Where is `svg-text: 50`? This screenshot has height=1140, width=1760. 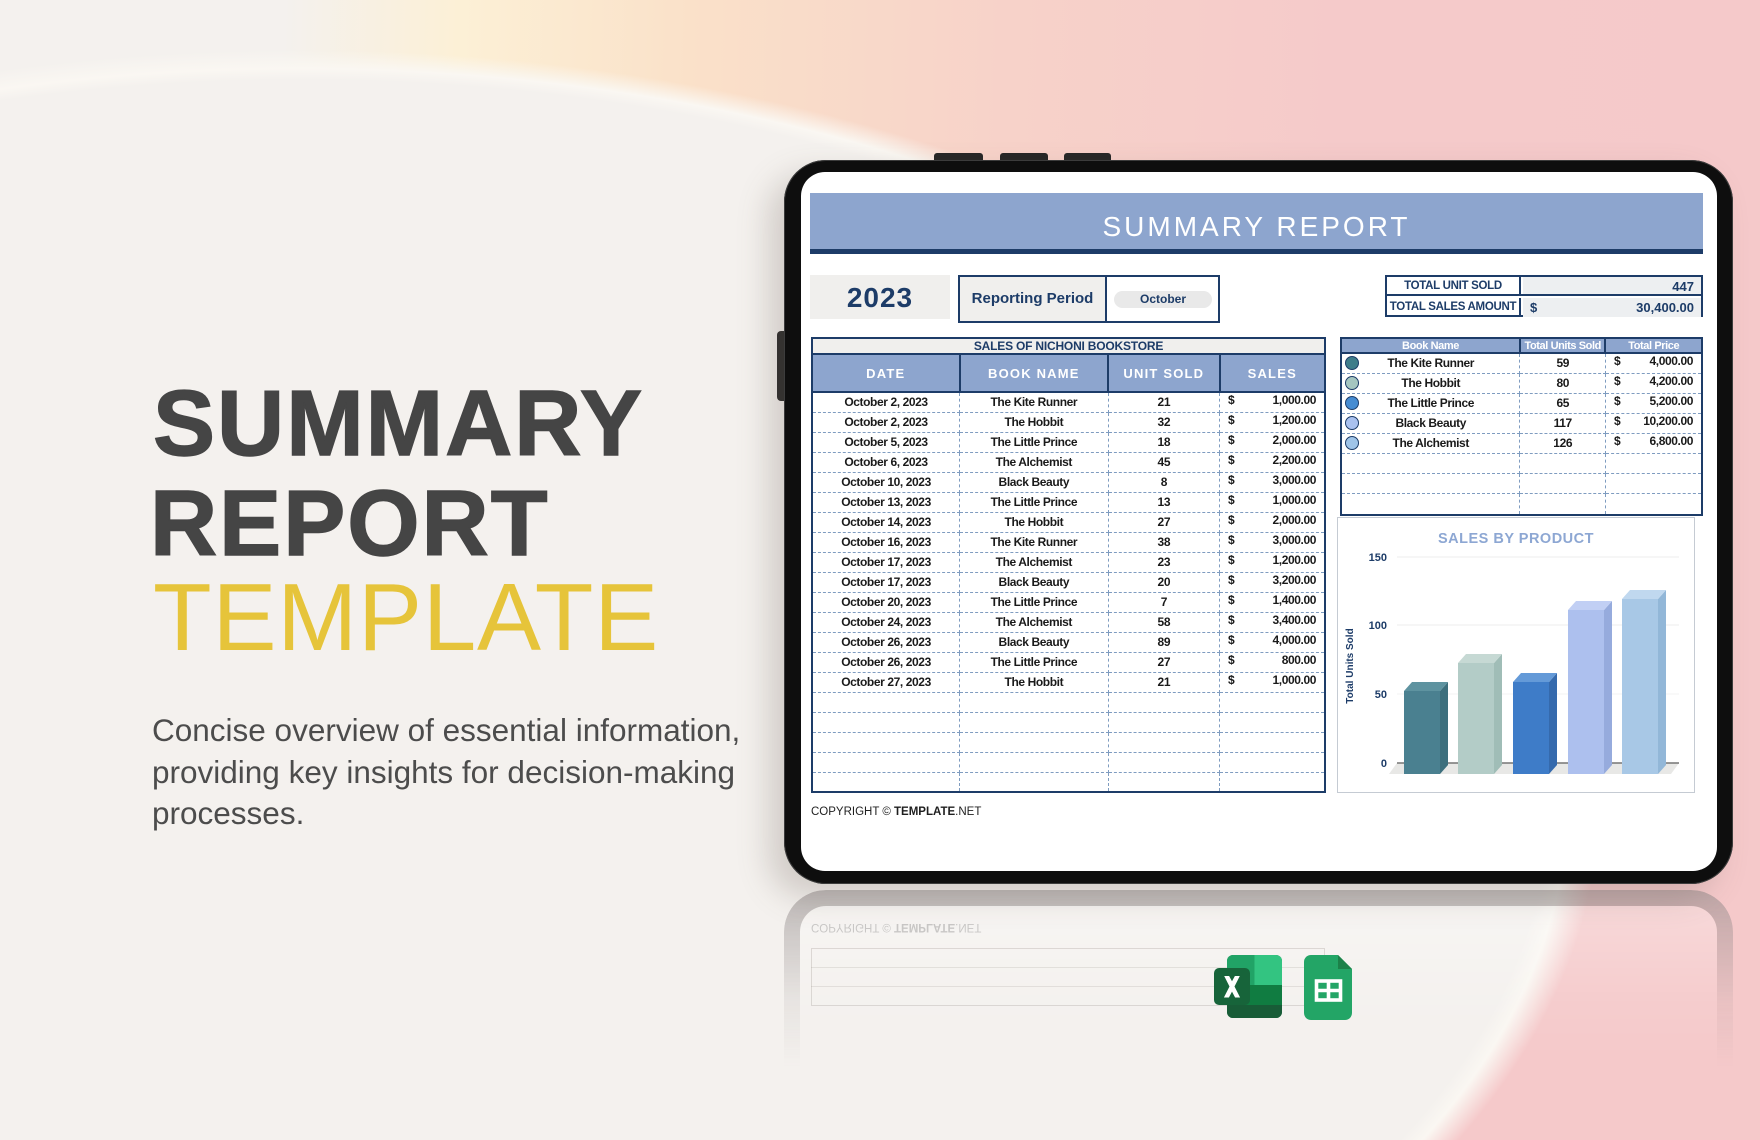
svg-text: 50 is located at coordinates (1381, 695).